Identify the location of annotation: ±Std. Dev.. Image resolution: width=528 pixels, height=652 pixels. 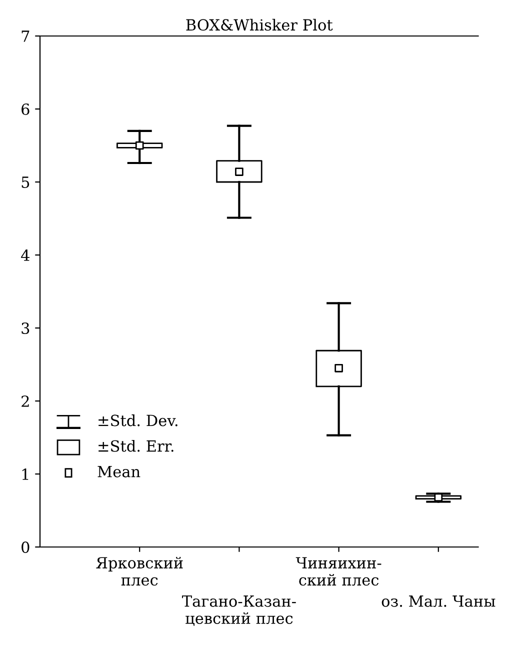
(138, 420).